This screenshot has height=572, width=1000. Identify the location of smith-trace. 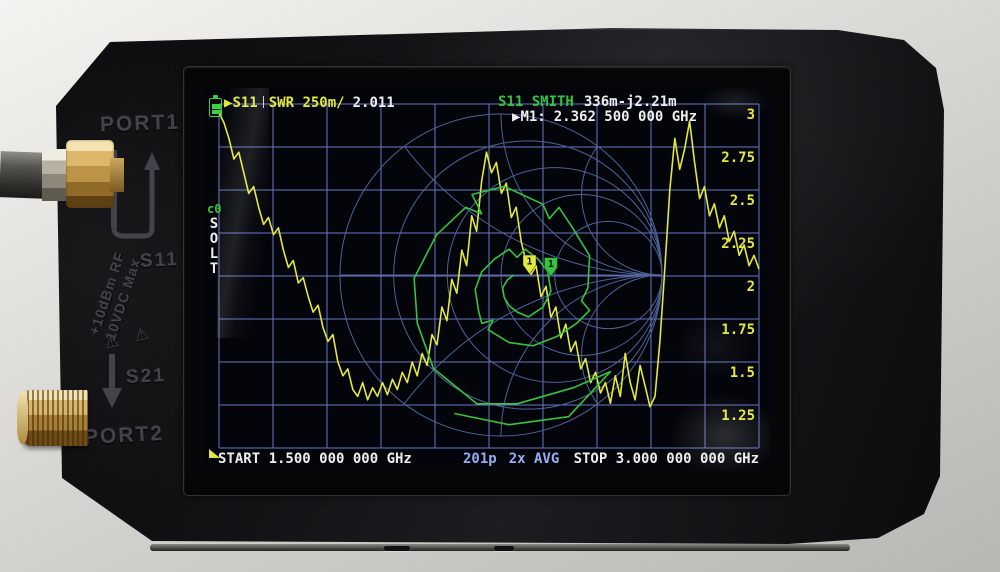
(512, 305).